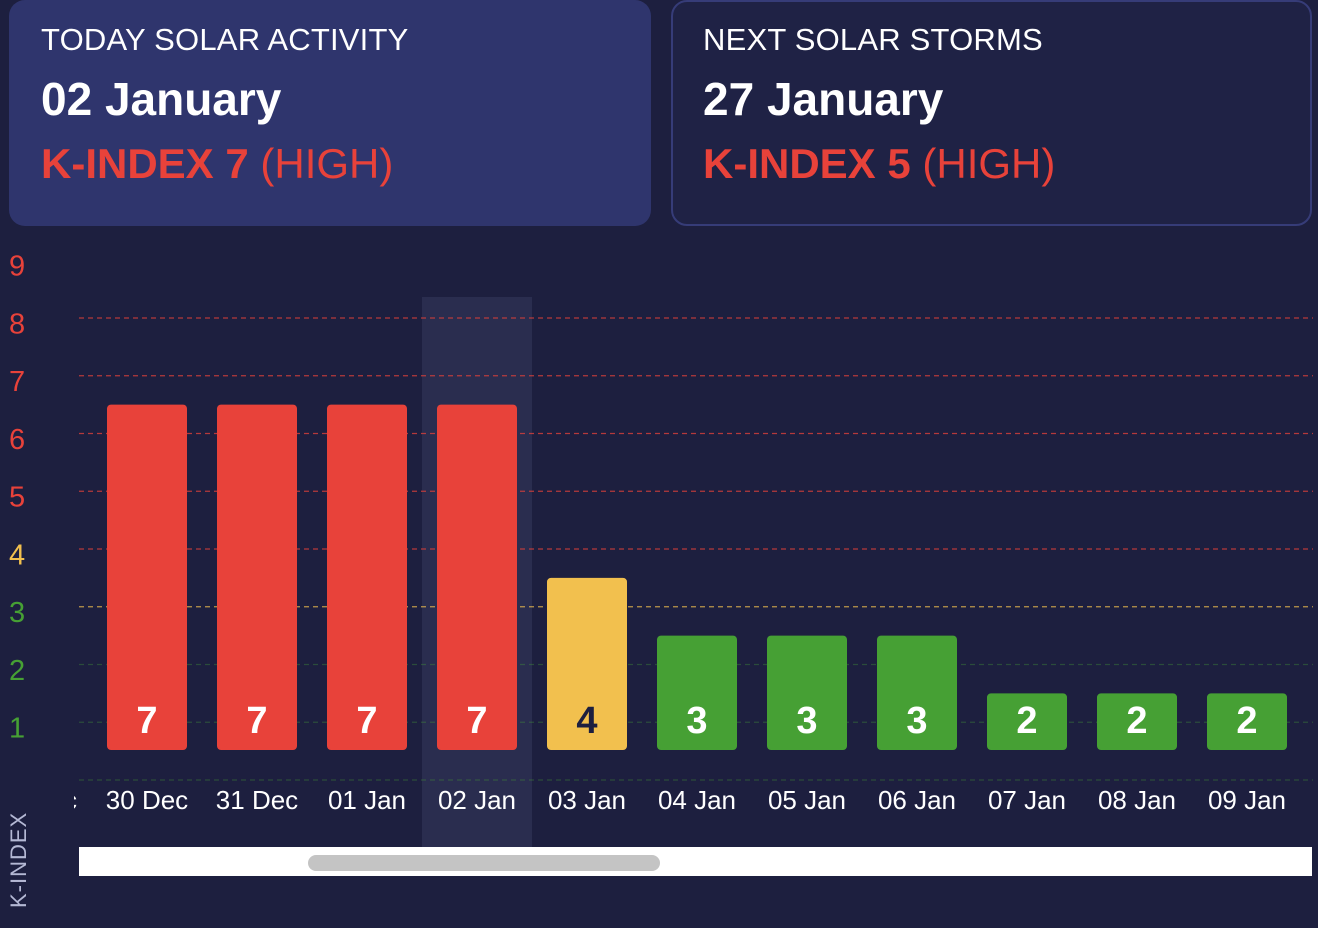  What do you see at coordinates (586, 721) in the screenshot?
I see `bar-value-label: 4` at bounding box center [586, 721].